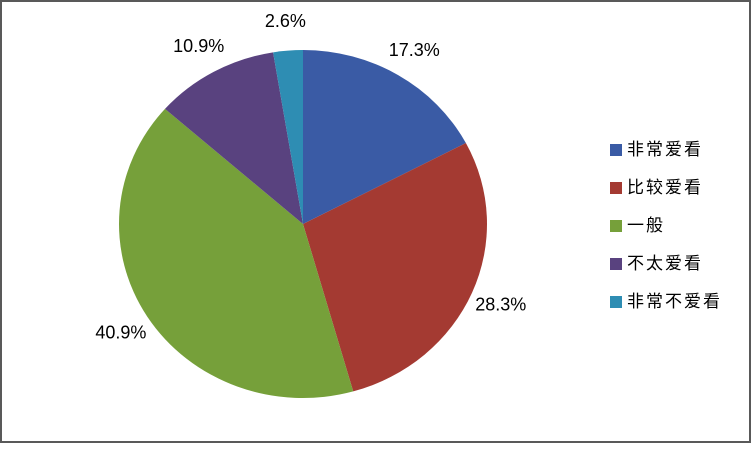 This screenshot has height=451, width=753. What do you see at coordinates (198, 46) in the screenshot?
I see `data-label-4: 10.9%` at bounding box center [198, 46].